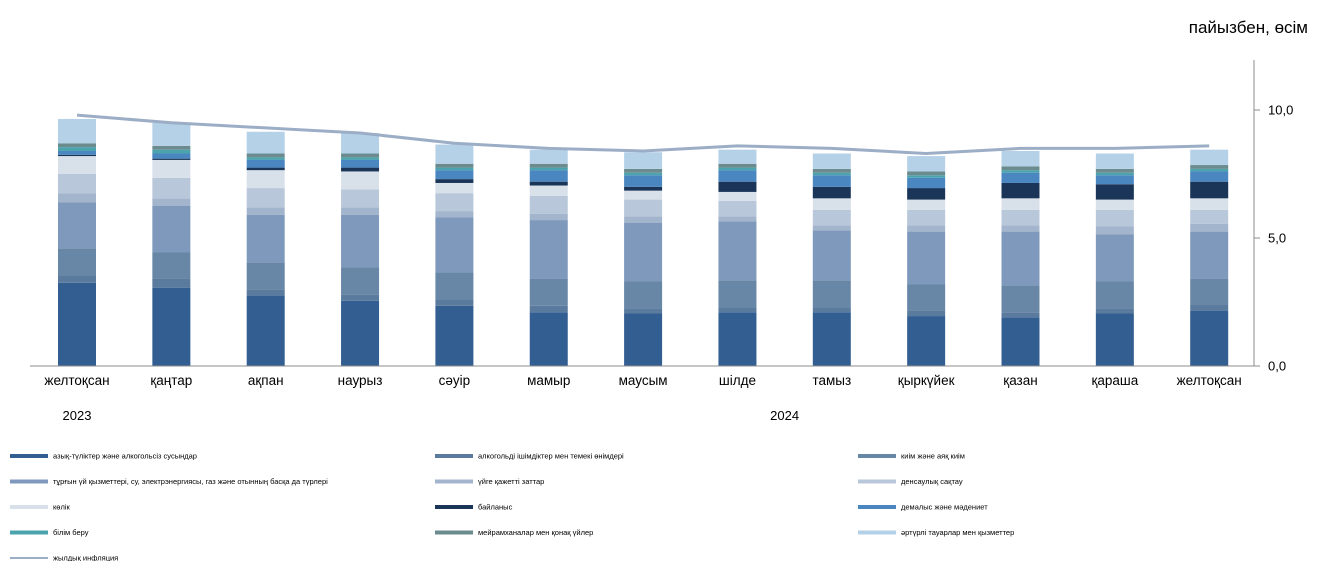  What do you see at coordinates (1020, 380) in the screenshot?
I see `x-tick-label: қазан` at bounding box center [1020, 380].